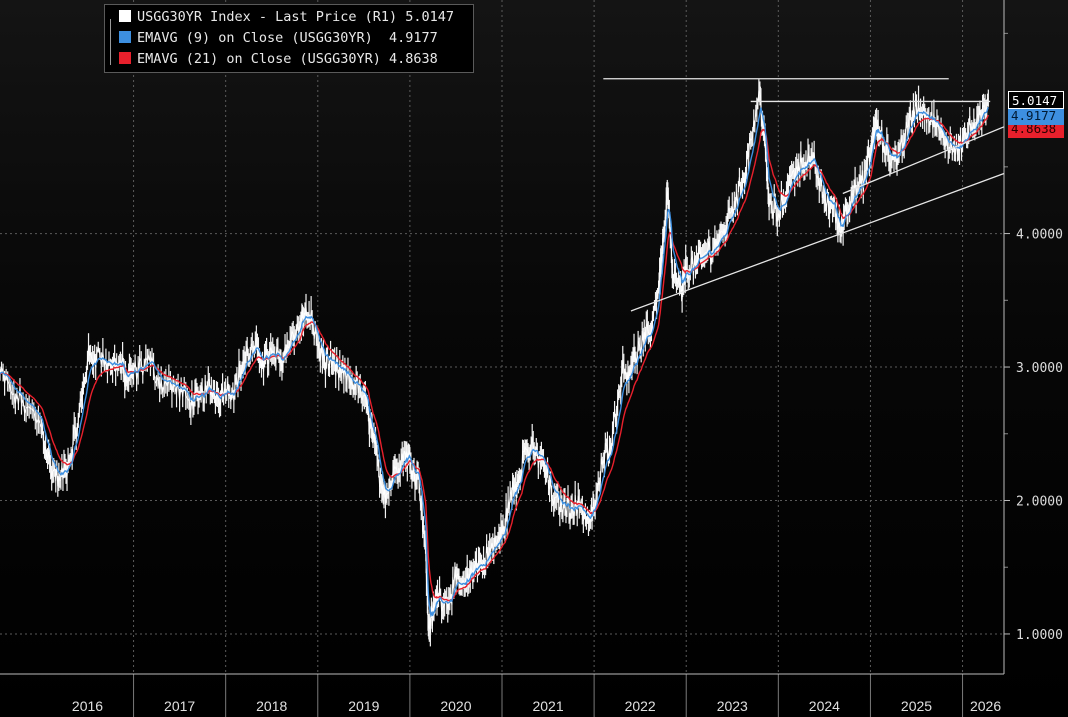  What do you see at coordinates (87, 706) in the screenshot?
I see `x-tick-label: 2016` at bounding box center [87, 706].